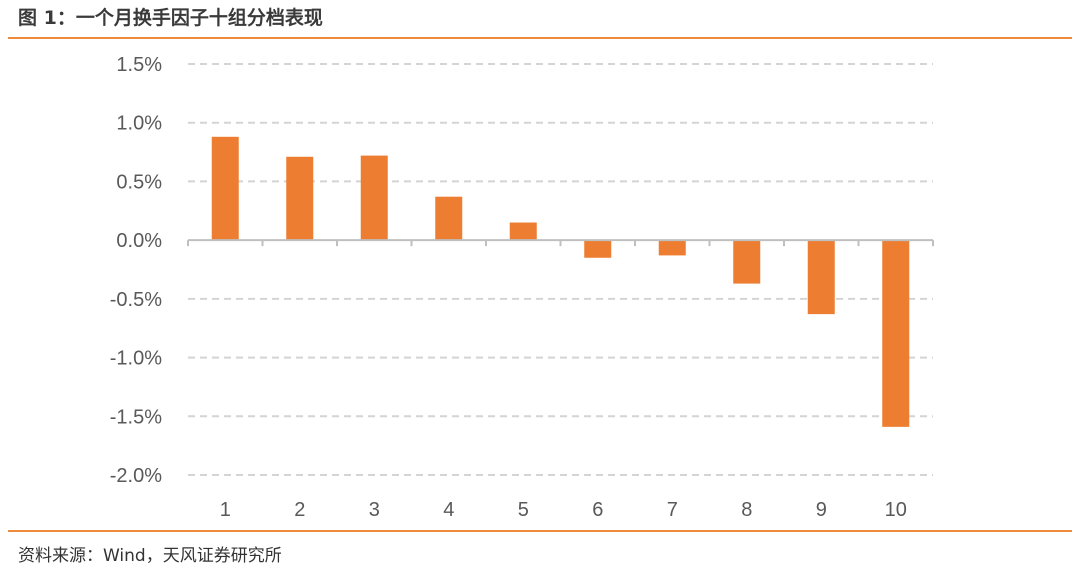 The height and width of the screenshot is (571, 1080). What do you see at coordinates (139, 124) in the screenshot?
I see `y-tick-label: 1.0%` at bounding box center [139, 124].